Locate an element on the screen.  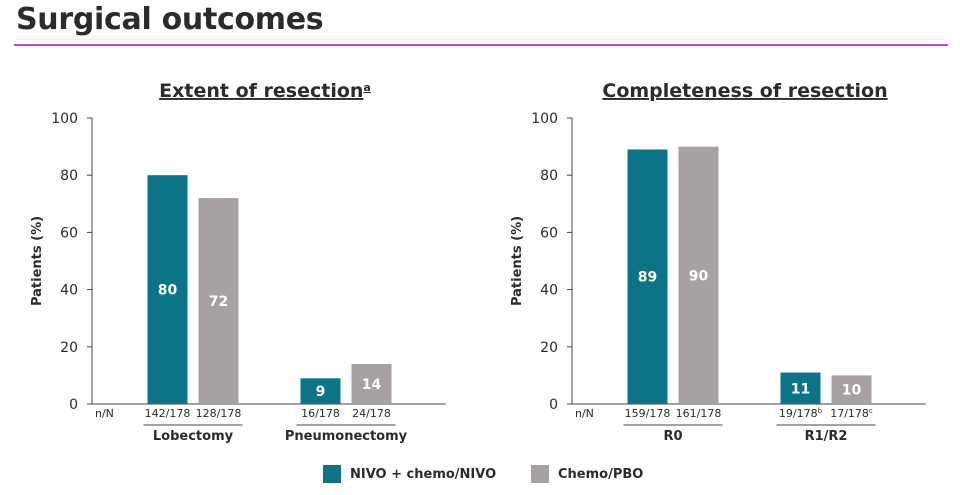
chart1-data-label-lobectomy-series1: 80 is located at coordinates (168, 291).